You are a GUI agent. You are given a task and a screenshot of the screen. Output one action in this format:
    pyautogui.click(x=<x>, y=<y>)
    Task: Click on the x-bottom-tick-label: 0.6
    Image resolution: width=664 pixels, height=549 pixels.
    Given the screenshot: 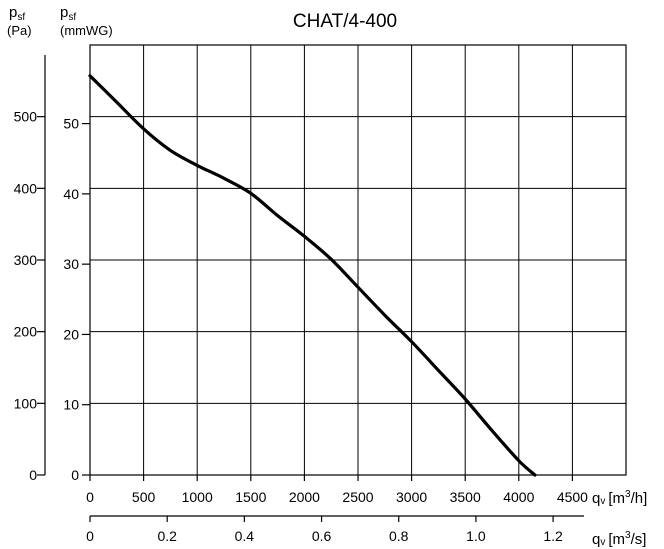 What is the action you would take?
    pyautogui.click(x=322, y=536)
    